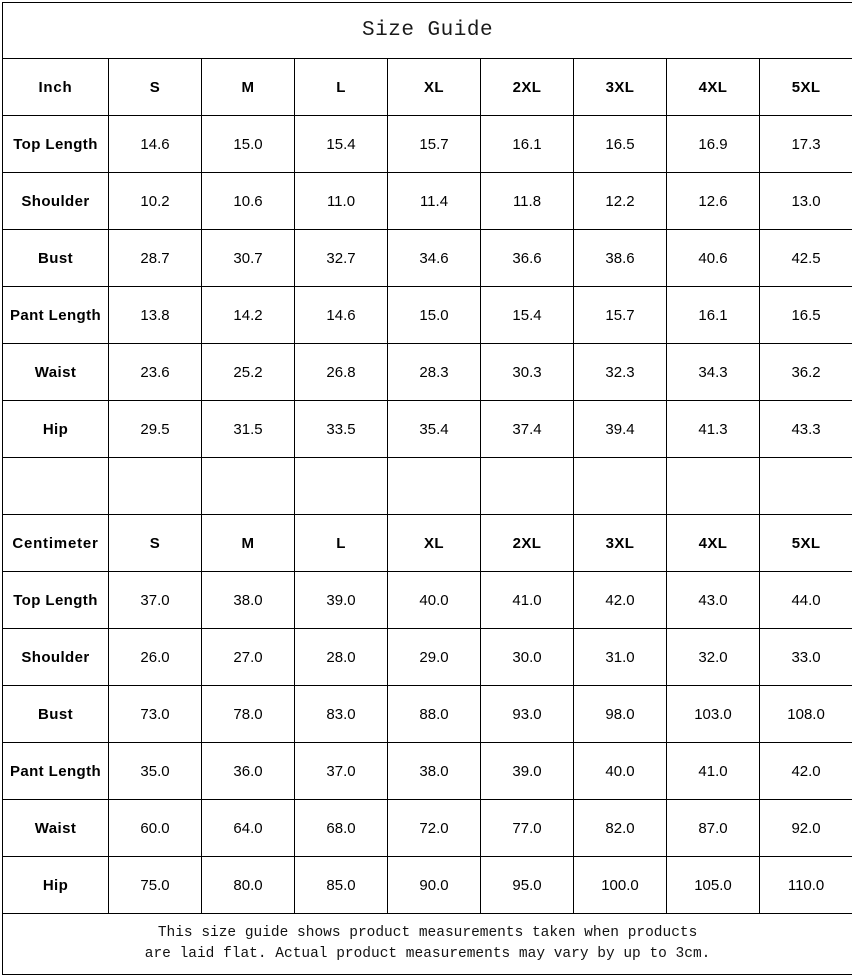  Describe the element at coordinates (248, 885) in the screenshot. I see `measurement-value: 80.0` at that location.